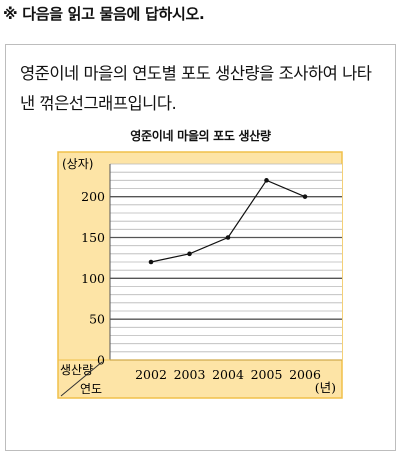 This screenshot has height=456, width=400. What do you see at coordinates (93, 196) in the screenshot?
I see `y-tick-label: 200` at bounding box center [93, 196].